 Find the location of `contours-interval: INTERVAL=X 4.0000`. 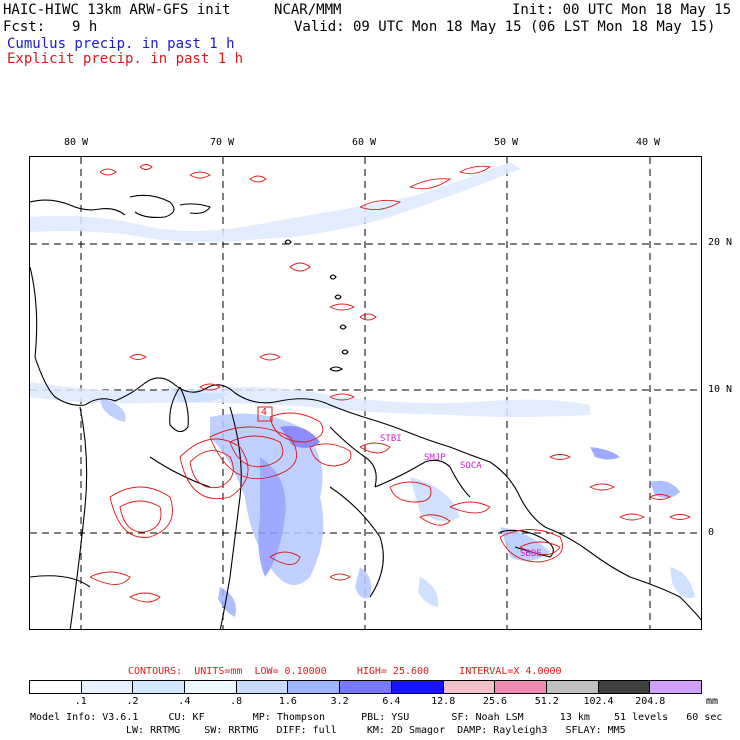

contours-interval: INTERVAL=X 4.0000 is located at coordinates (510, 671).